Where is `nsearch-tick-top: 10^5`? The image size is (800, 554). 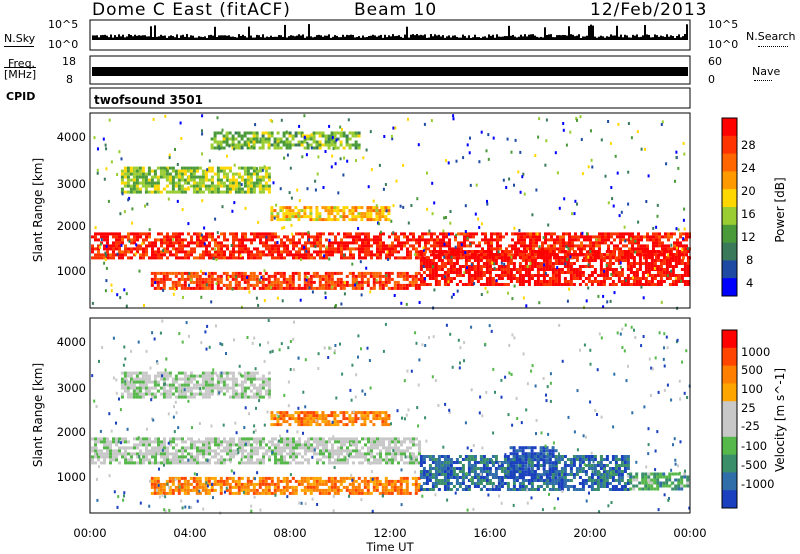 nsearch-tick-top: 10^5 is located at coordinates (723, 24).